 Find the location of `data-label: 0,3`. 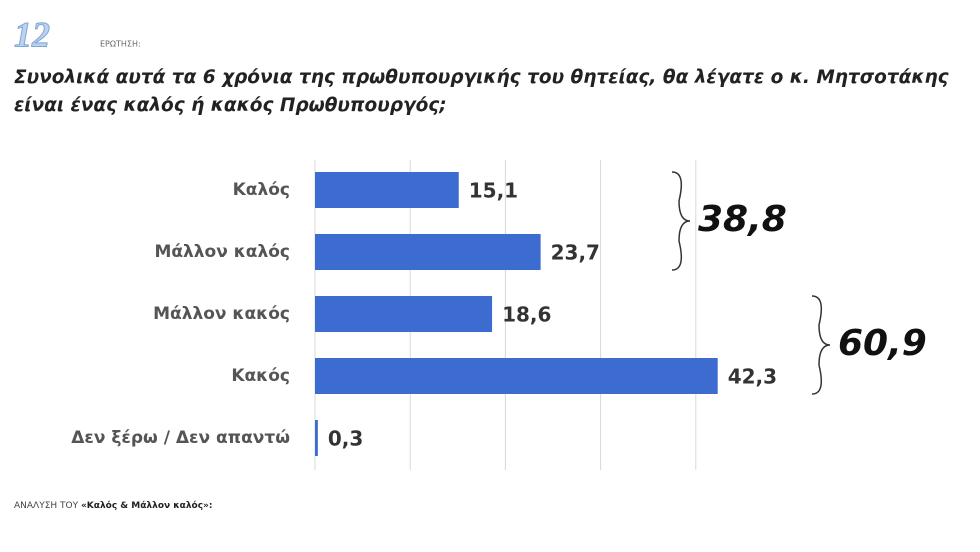

data-label: 0,3 is located at coordinates (345, 439).